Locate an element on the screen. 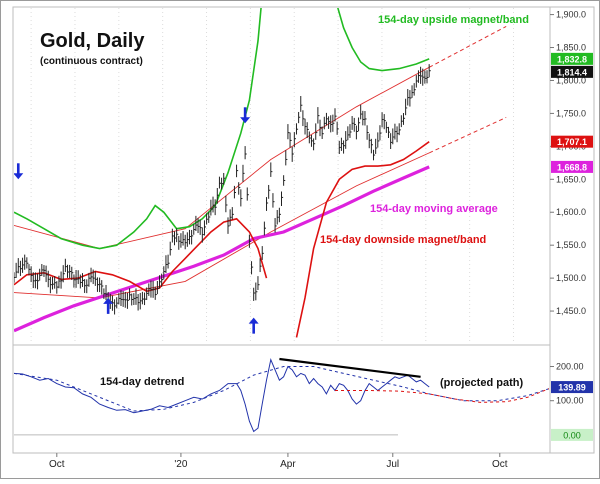 Image resolution: width=600 pixels, height=484 pixels. zero-tag-bg is located at coordinates (572, 434).